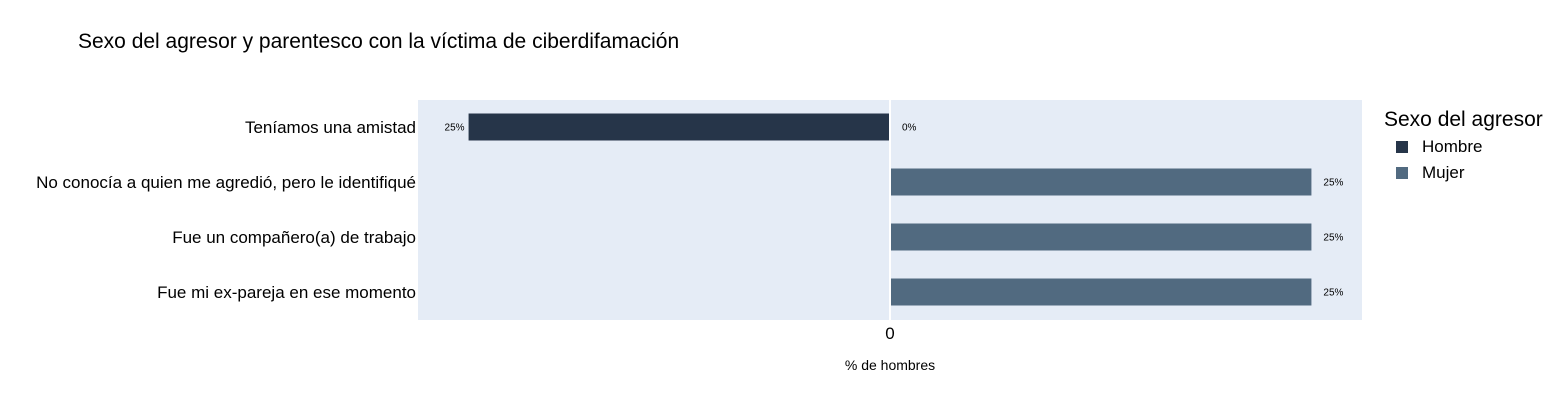 Image resolution: width=1567 pixels, height=400 pixels. I want to click on data-label-hombre-teniamos-una-amistad: 25%, so click(455, 128).